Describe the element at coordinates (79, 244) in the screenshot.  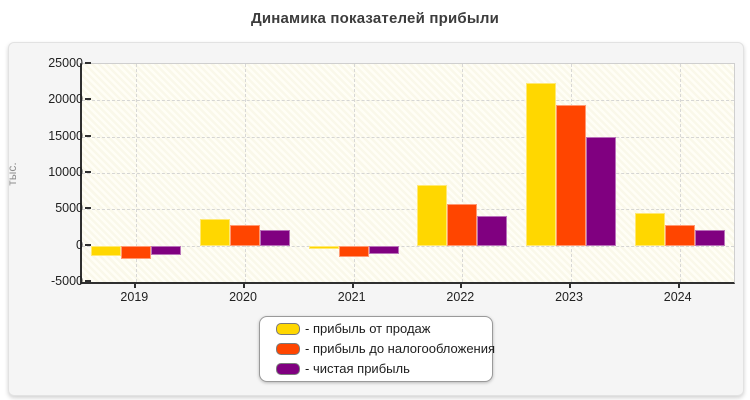
I see `y-tick-label: 0` at that location.